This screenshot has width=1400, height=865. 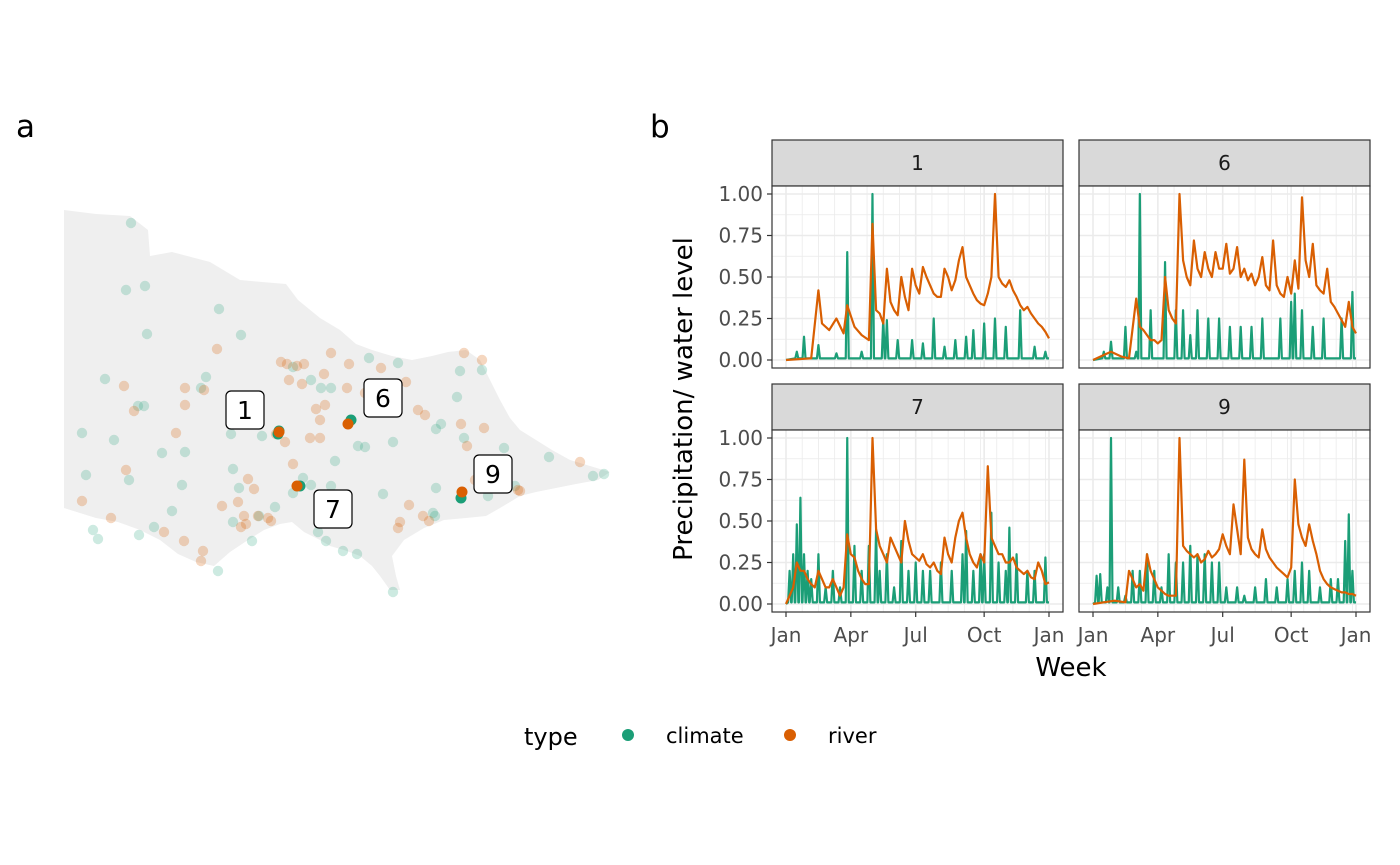 I want to click on facet-strip, so click(x=917, y=407).